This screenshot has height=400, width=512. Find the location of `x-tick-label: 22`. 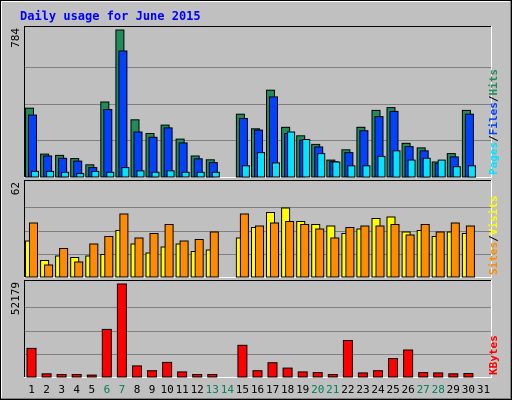

x-tick-label: 22 is located at coordinates (347, 389).